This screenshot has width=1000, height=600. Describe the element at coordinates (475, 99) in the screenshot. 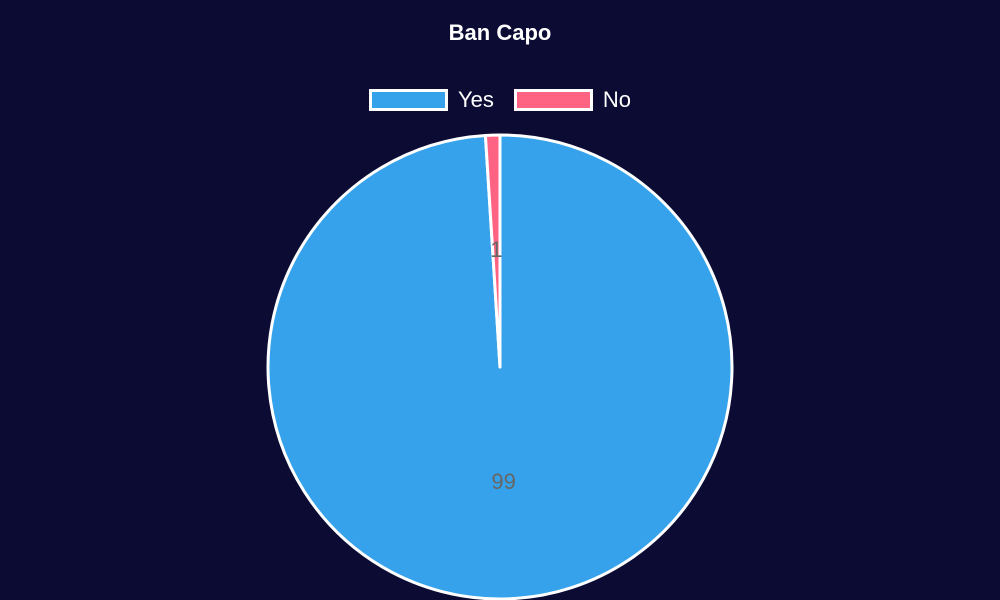

I see `legend-label-yes: Yes` at that location.